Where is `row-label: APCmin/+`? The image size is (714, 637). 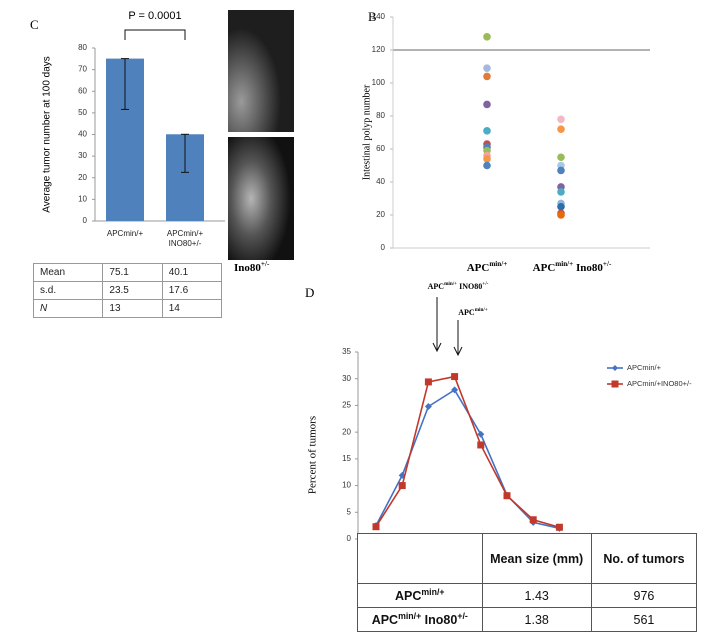 row-label: APCmin/+ is located at coordinates (420, 595).